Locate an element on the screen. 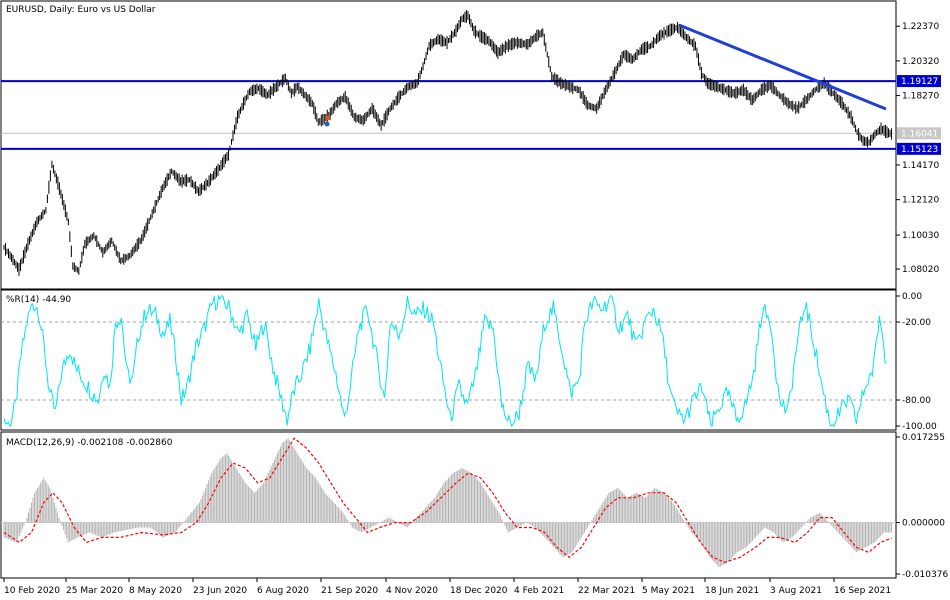 The height and width of the screenshot is (600, 950). level-tag-label: 1.15123 is located at coordinates (919, 150).